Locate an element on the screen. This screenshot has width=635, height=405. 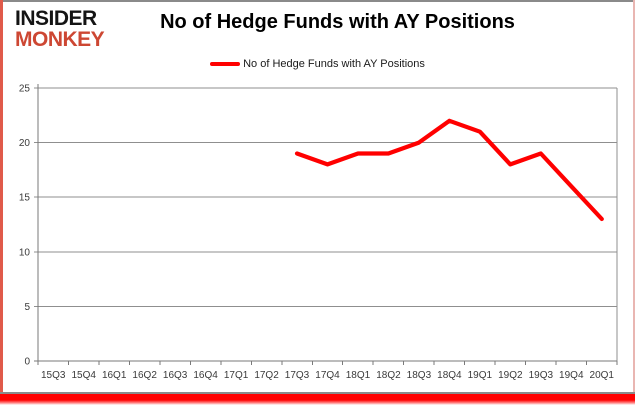
x-tick-label: 18Q4 is located at coordinates (449, 375).